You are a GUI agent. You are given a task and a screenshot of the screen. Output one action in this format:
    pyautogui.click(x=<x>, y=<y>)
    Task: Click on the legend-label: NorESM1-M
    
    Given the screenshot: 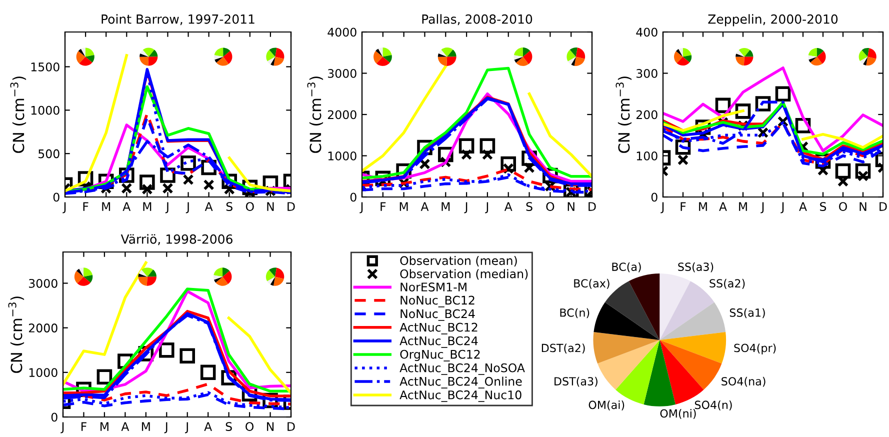 What is the action you would take?
    pyautogui.click(x=433, y=287)
    